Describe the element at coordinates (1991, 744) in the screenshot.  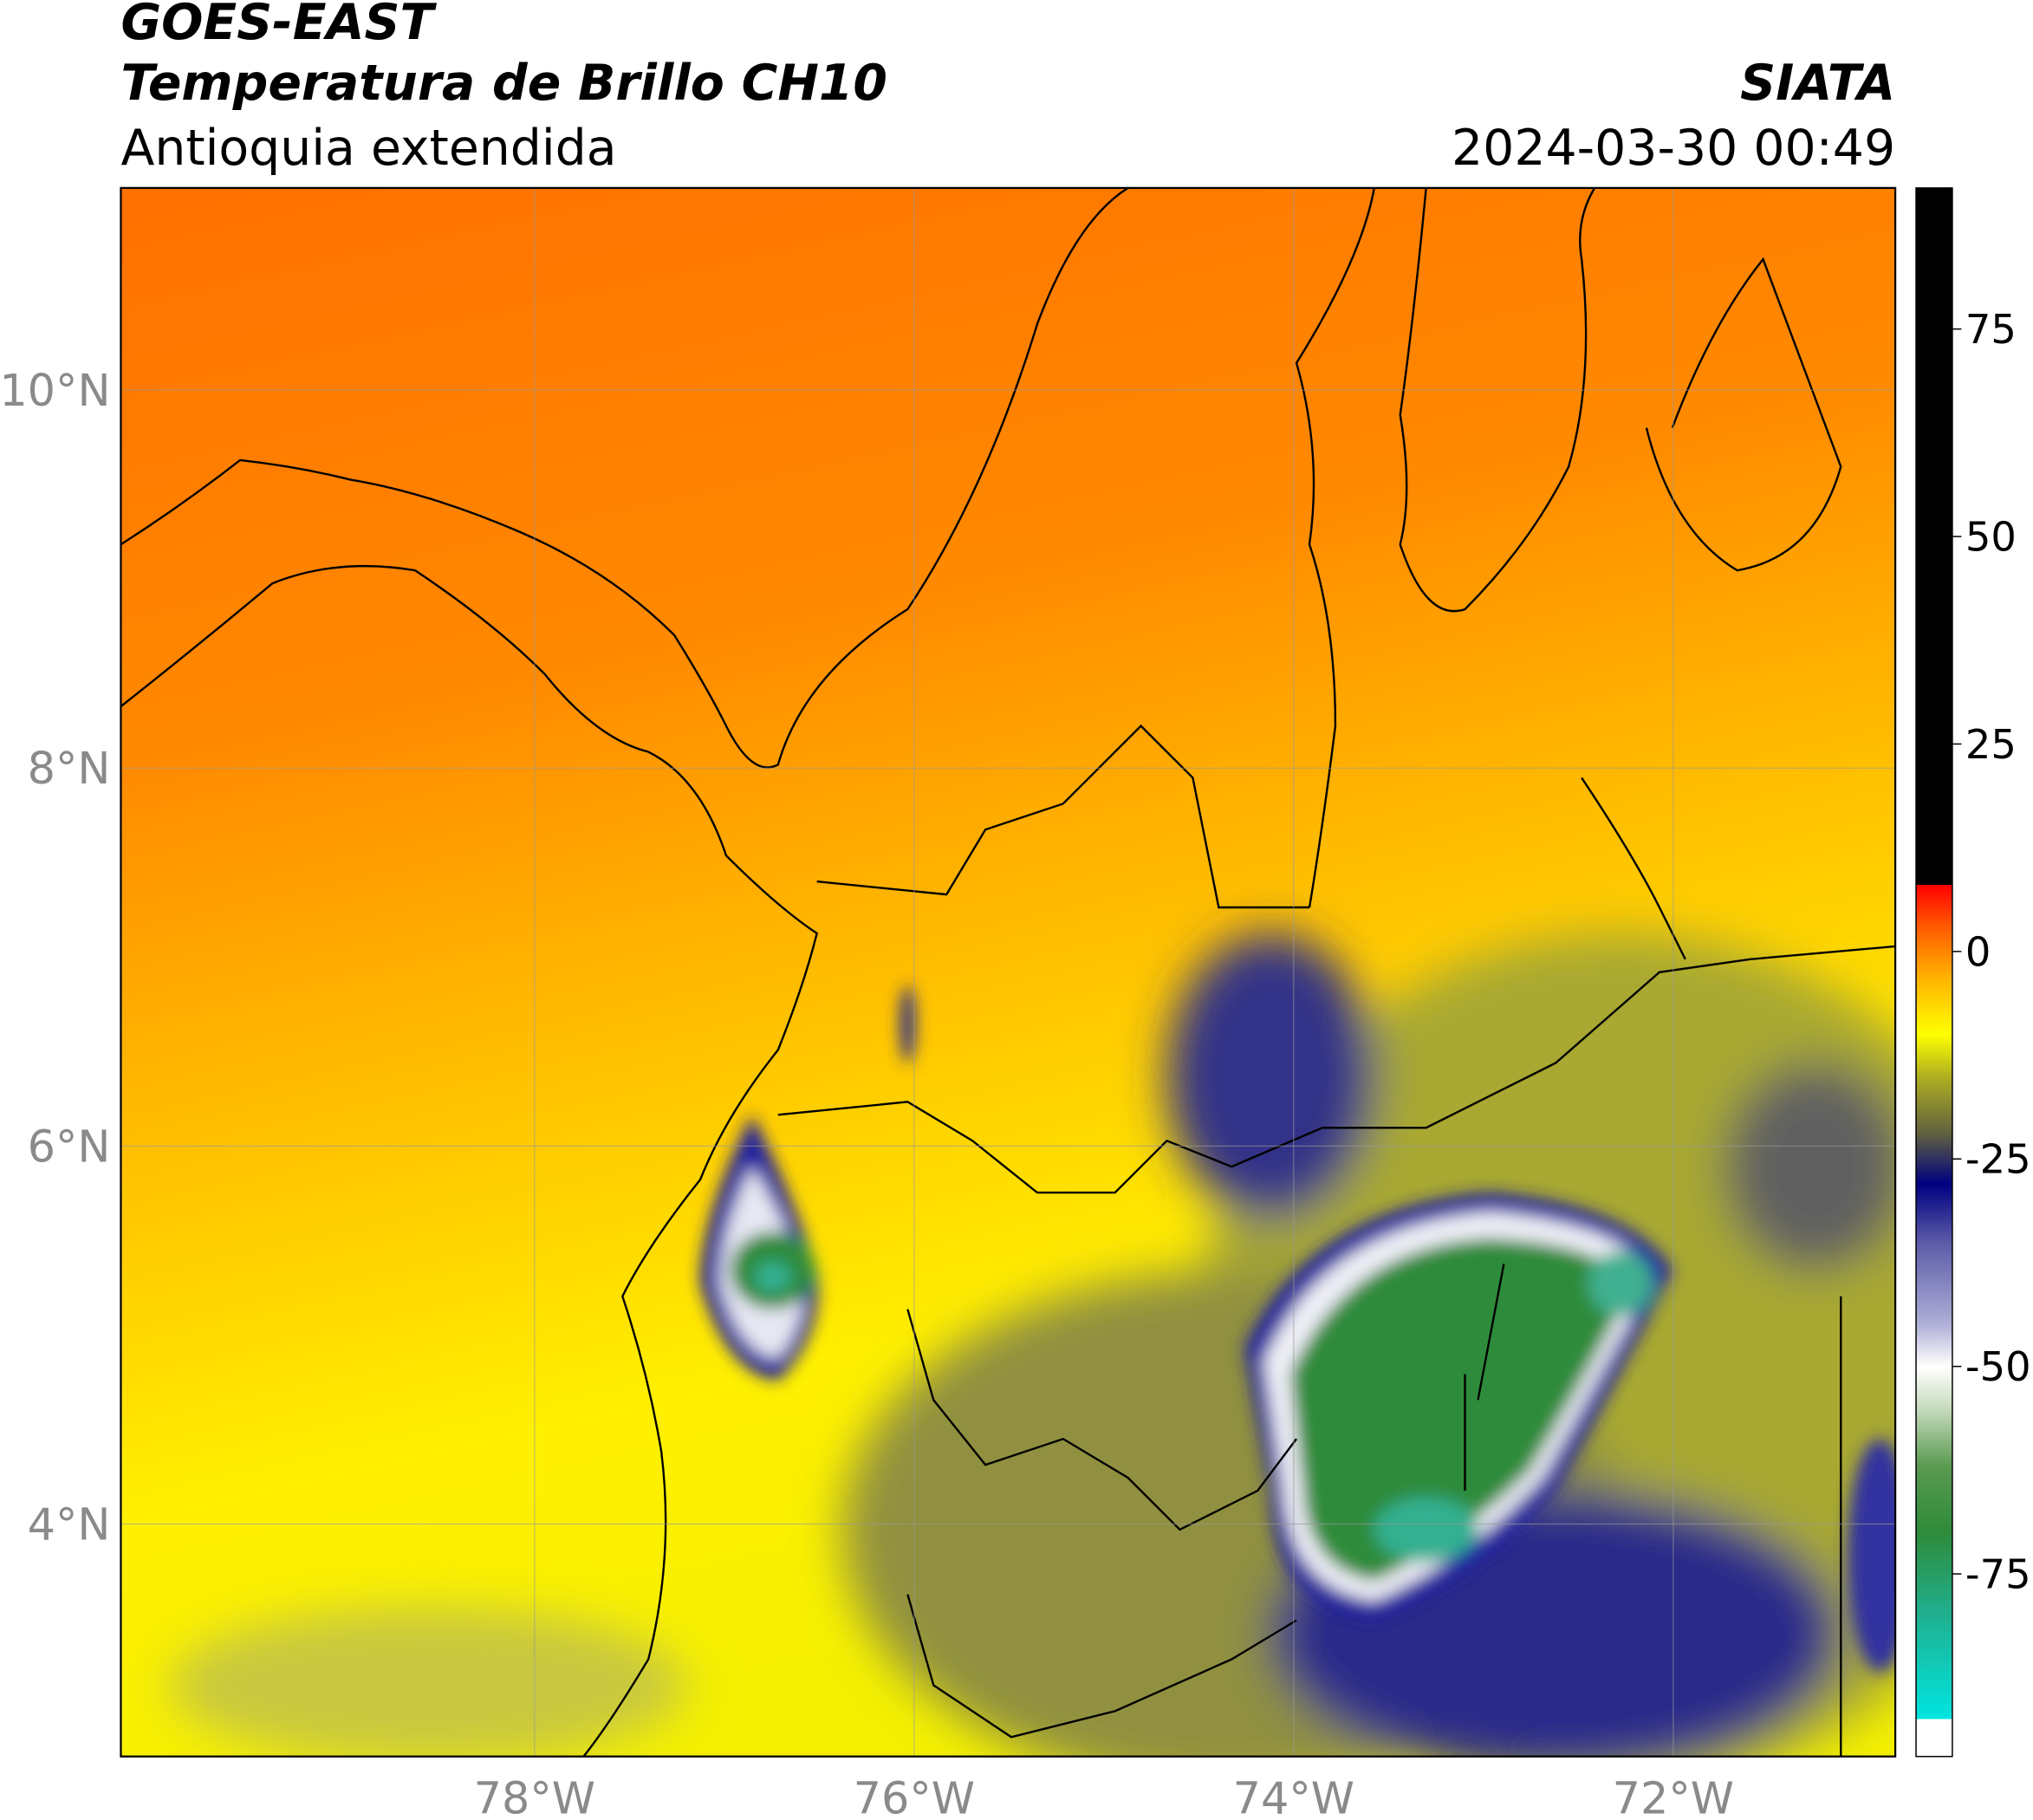
I see `colorbar-tick-label: 25` at that location.